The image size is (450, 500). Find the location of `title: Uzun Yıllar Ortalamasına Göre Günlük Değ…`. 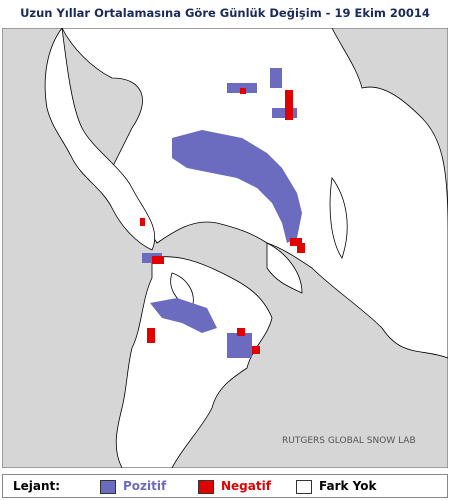

title: Uzun Yıllar Ortalamasına Göre Günlük Değ… is located at coordinates (225, 13).